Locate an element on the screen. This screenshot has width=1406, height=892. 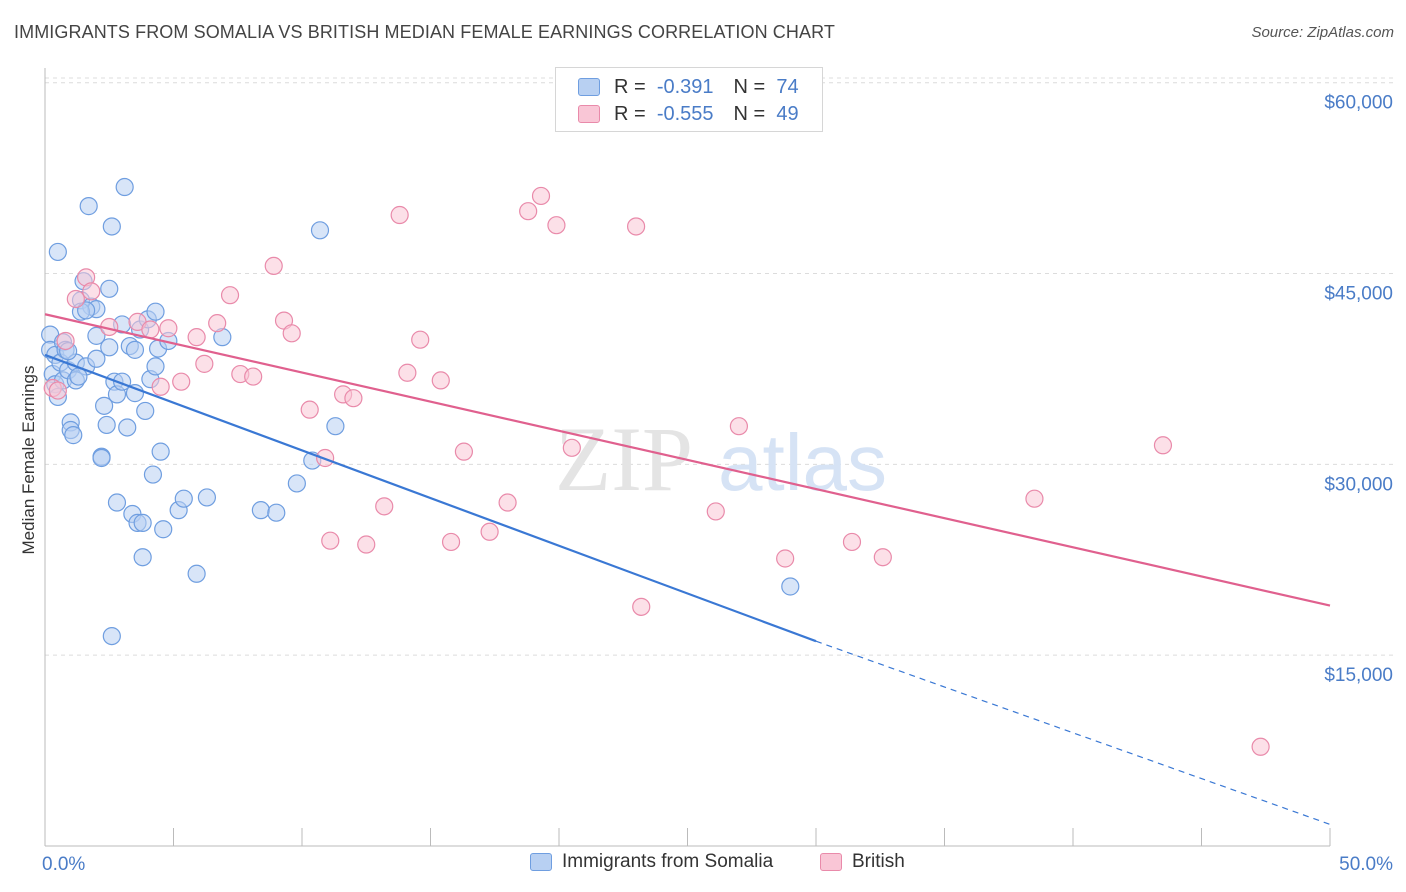
trend-line-somalia-extension is located at coordinates (1073, 732).